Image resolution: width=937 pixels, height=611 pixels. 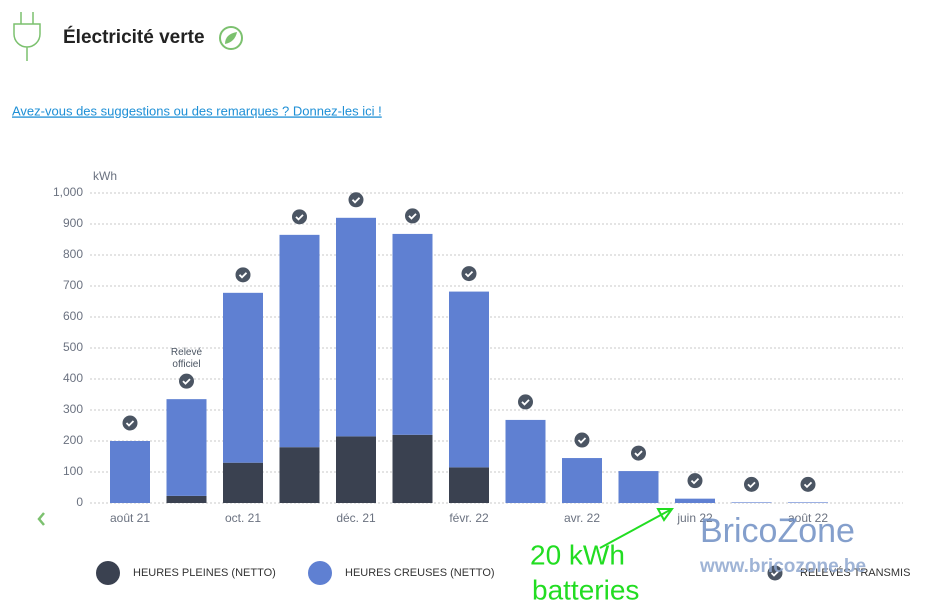 What do you see at coordinates (73, 409) in the screenshot?
I see `y-tick-label: 300` at bounding box center [73, 409].